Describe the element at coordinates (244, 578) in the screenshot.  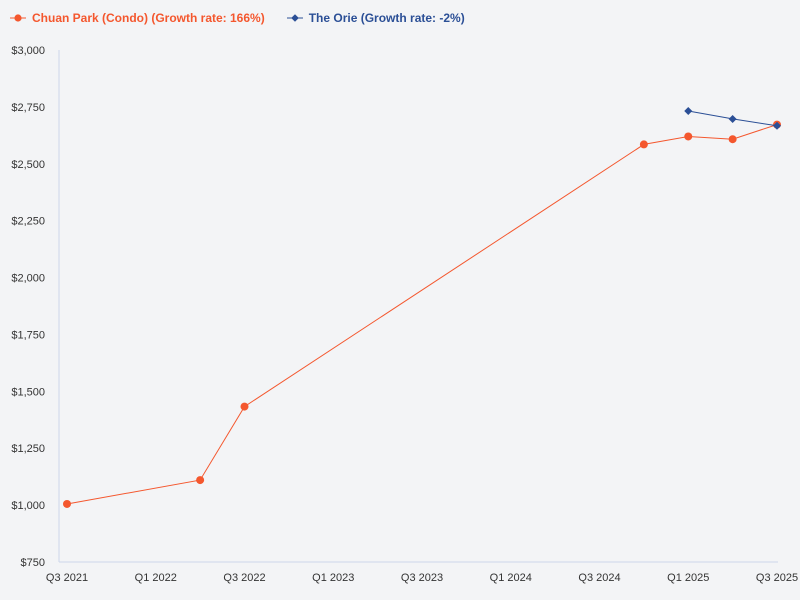
I see `x-tick-label: Q3 2022` at that location.